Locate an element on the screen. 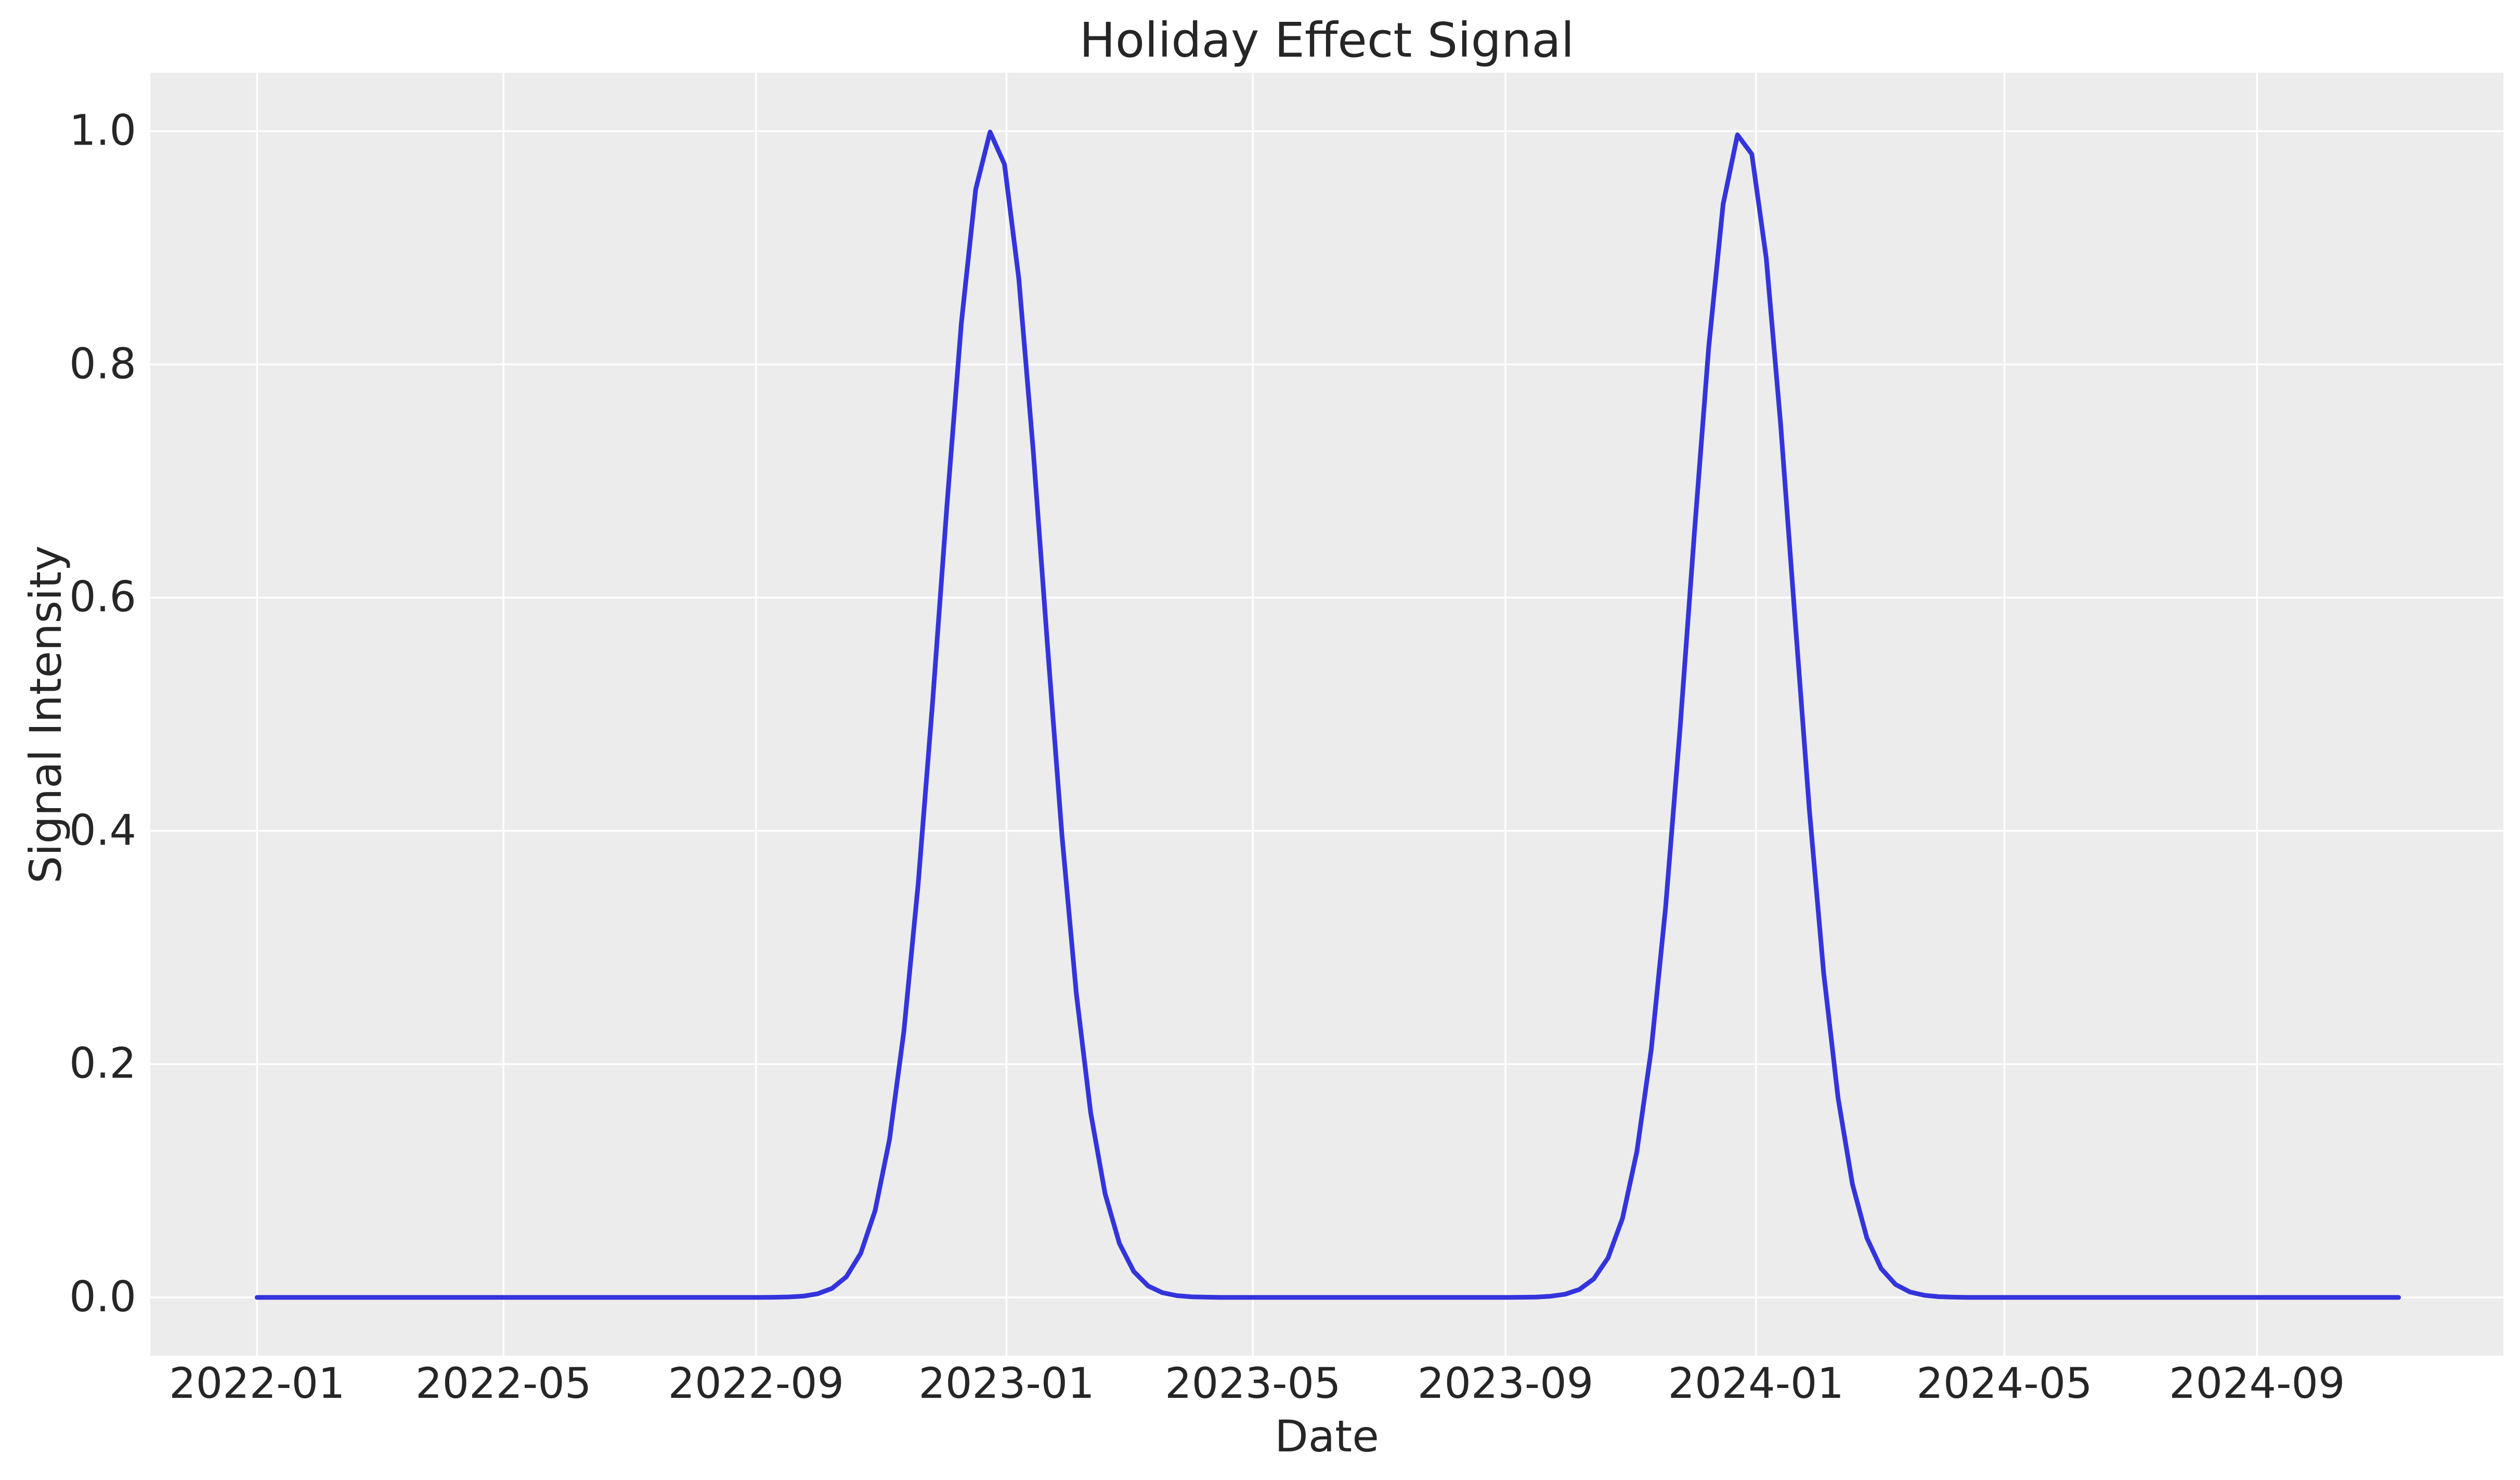 The image size is (2520, 1480). x-tick-label: 2023-05 is located at coordinates (1253, 1383).